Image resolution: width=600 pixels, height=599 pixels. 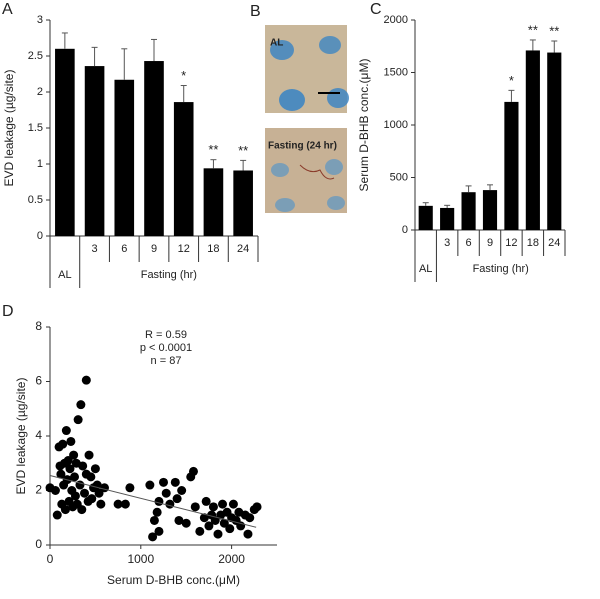 What do you see at coordinates (166, 361) in the screenshot?
I see `annotation: n = 87` at bounding box center [166, 361].